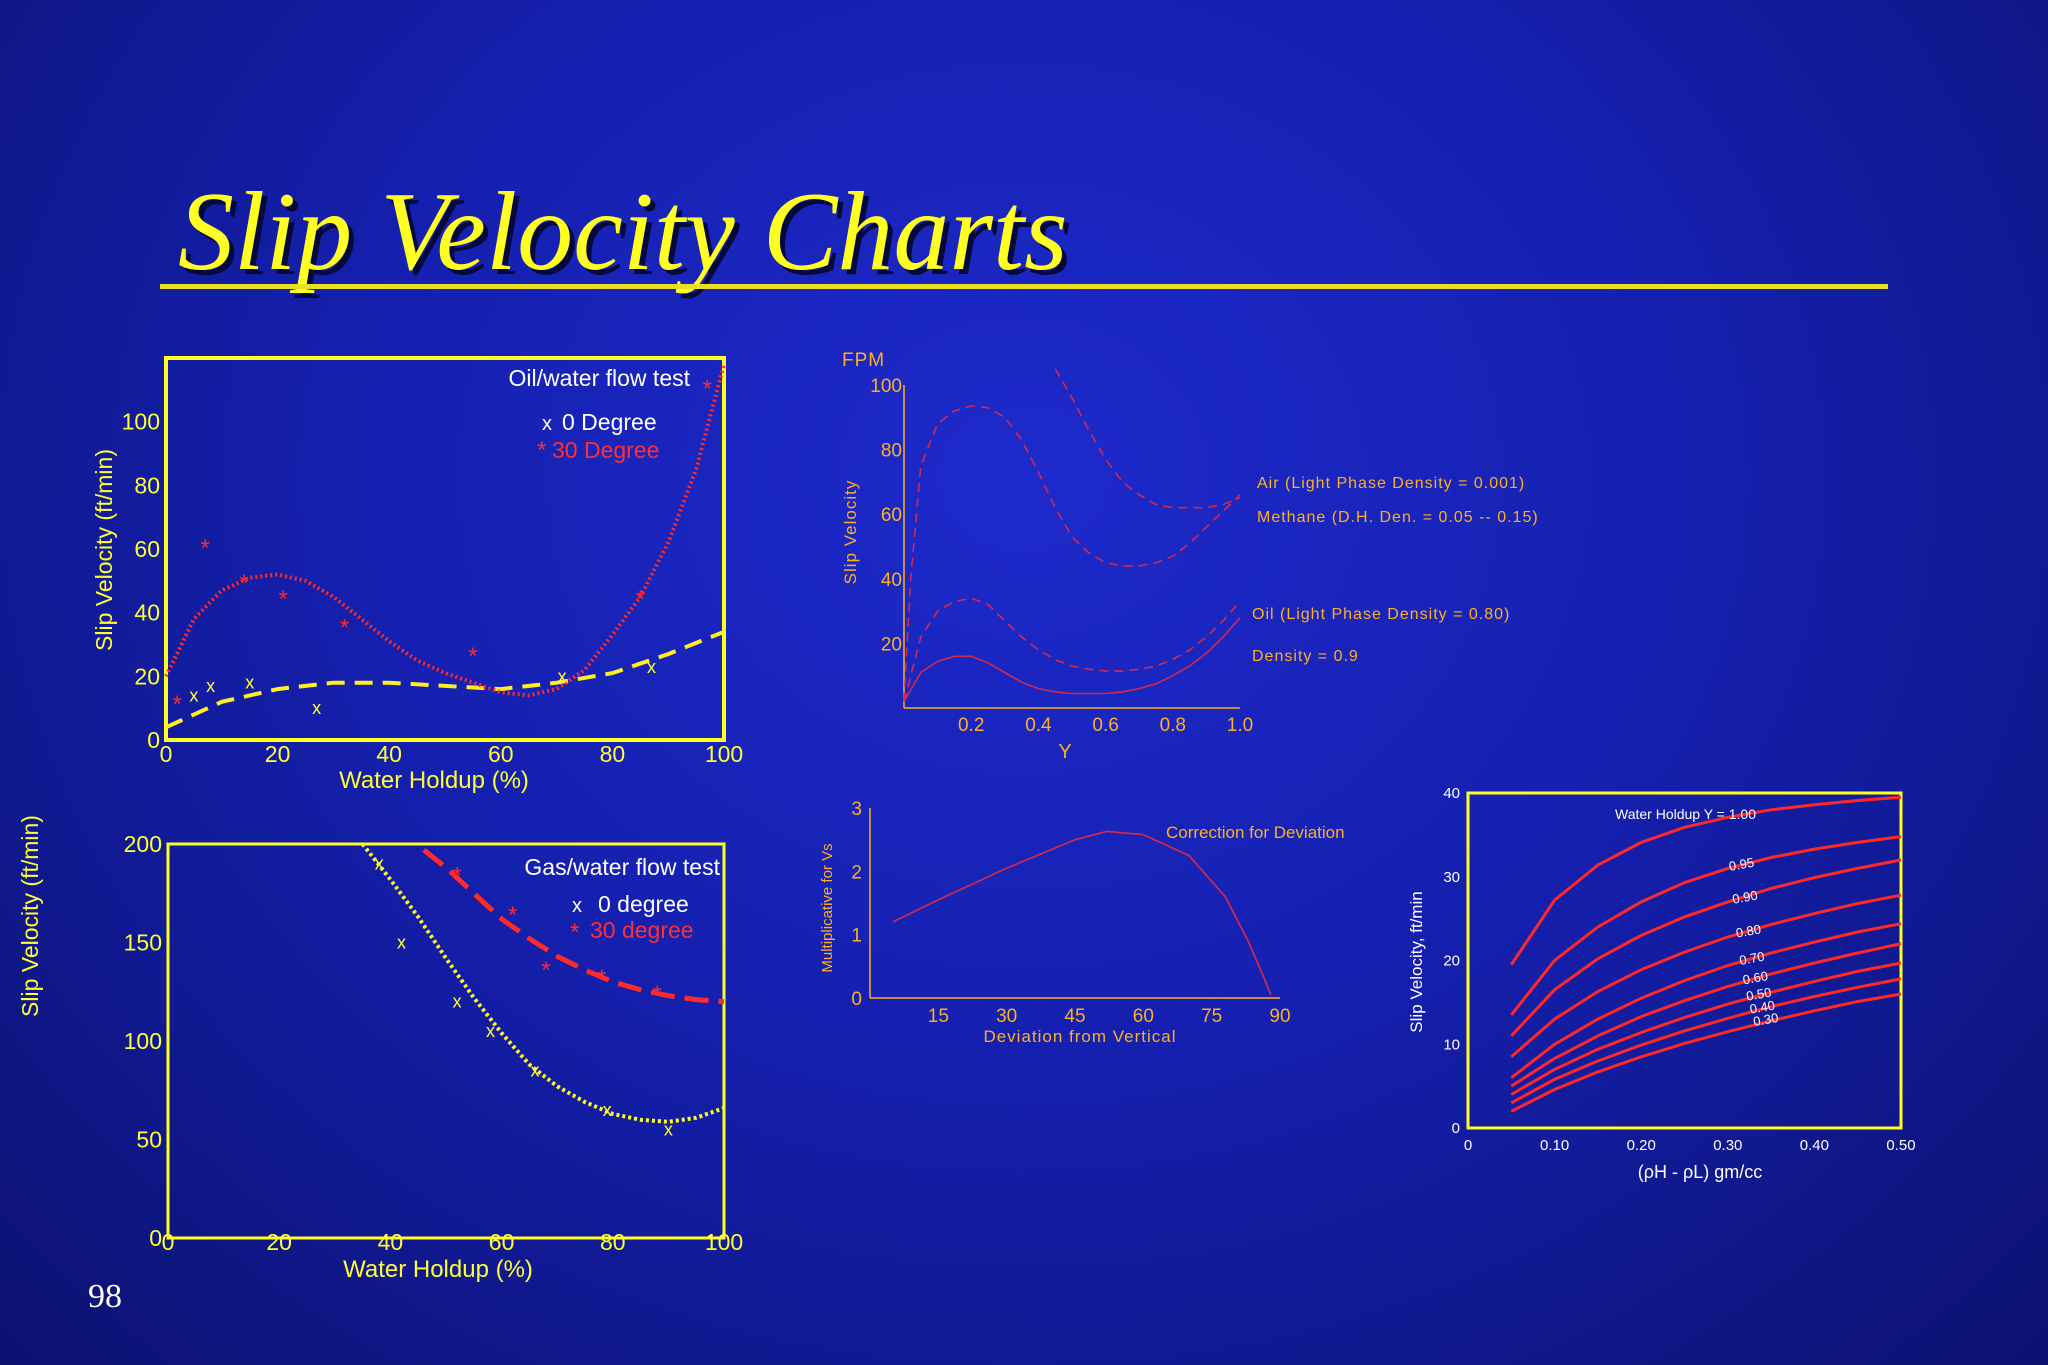 This screenshot has height=1365, width=2048. I want to click on y-axis-label: Slip Velocity, so click(850, 532).